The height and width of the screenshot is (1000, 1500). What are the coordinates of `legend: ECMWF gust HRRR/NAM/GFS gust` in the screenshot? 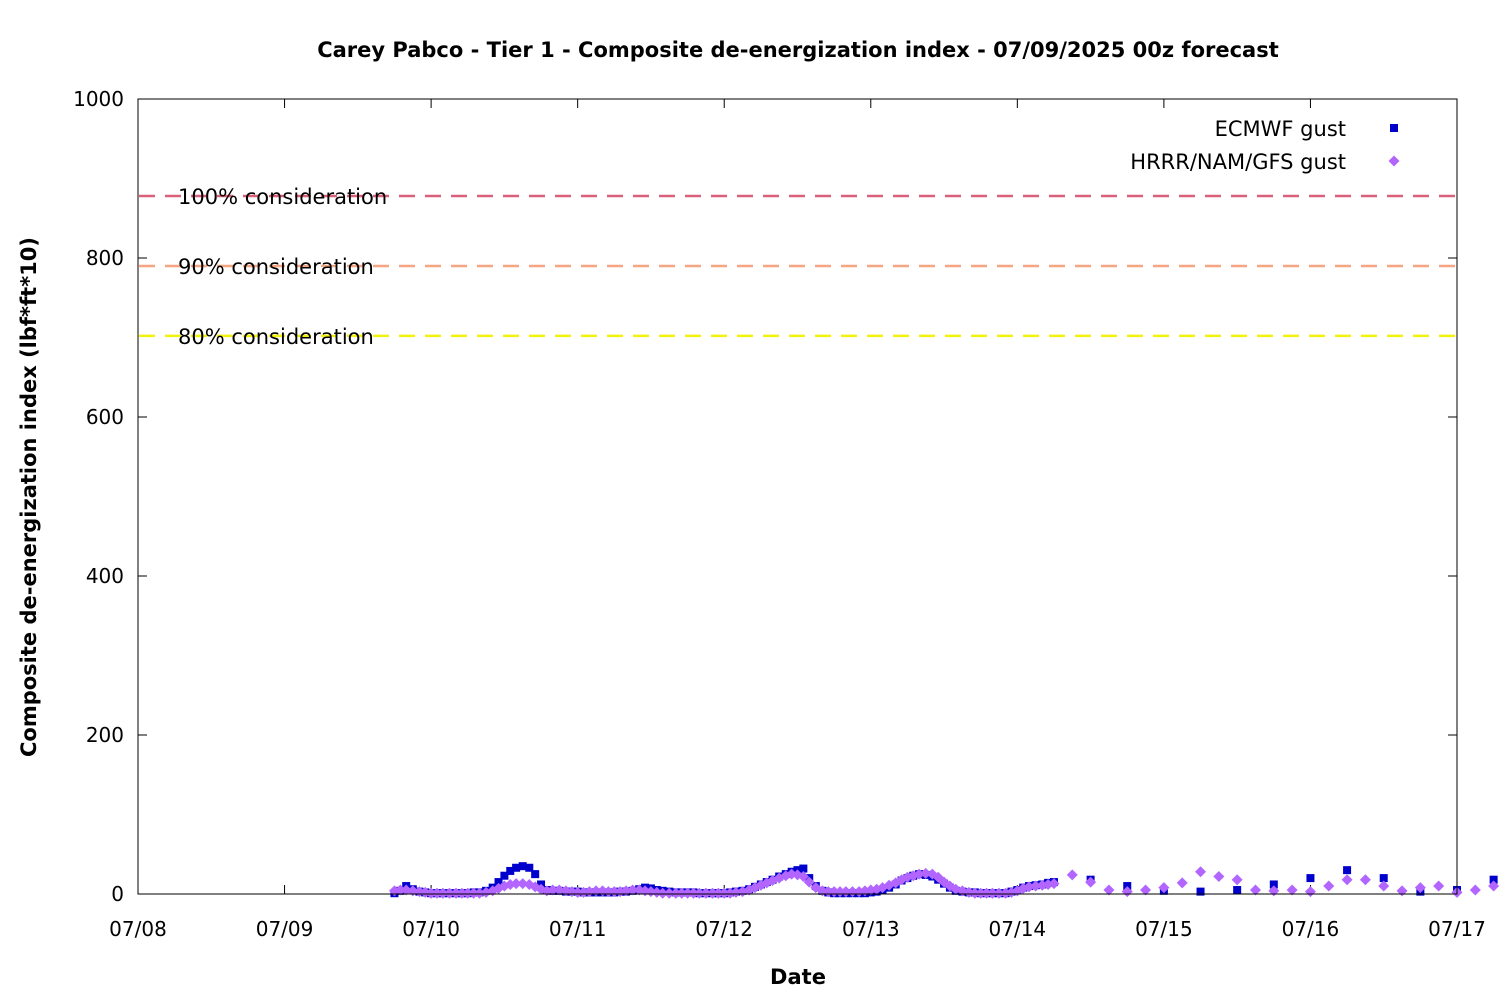 It's located at (1265, 145).